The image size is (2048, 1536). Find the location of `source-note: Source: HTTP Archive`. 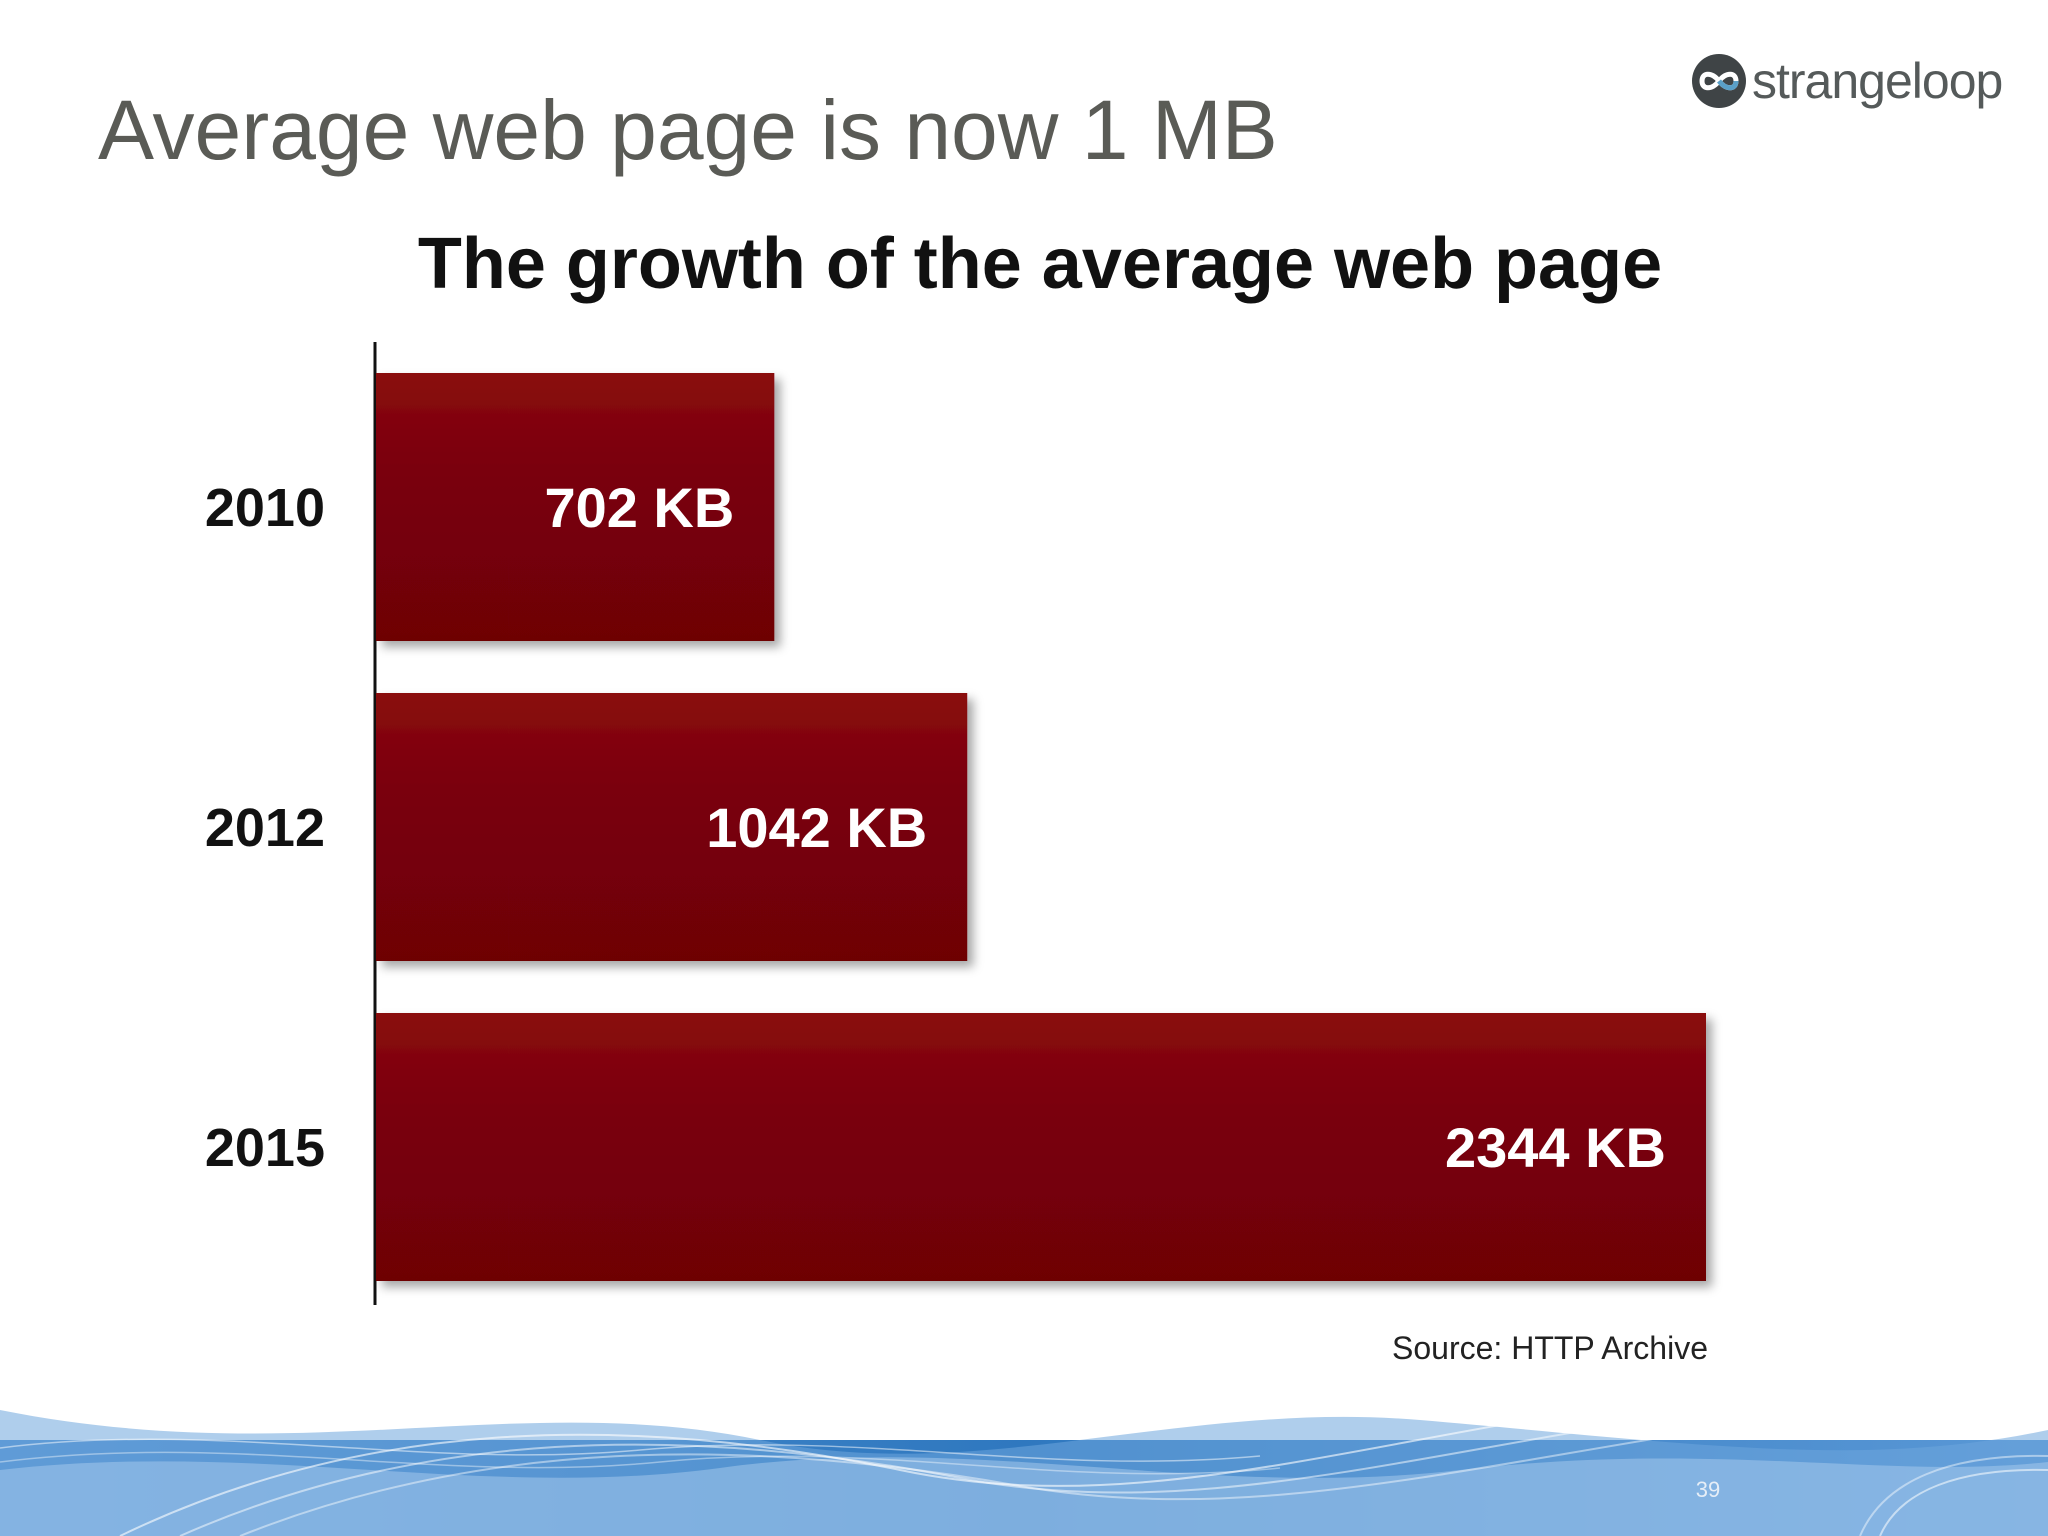

source-note: Source: HTTP Archive is located at coordinates (1550, 1348).